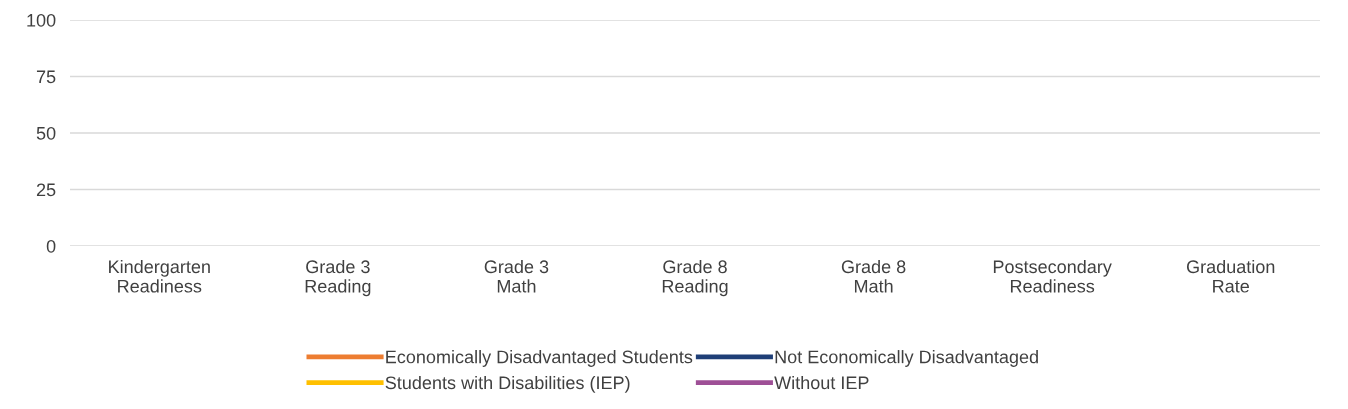 The image size is (1348, 409). I want to click on x-tick-label: Kindergarten Readiness, so click(159, 276).